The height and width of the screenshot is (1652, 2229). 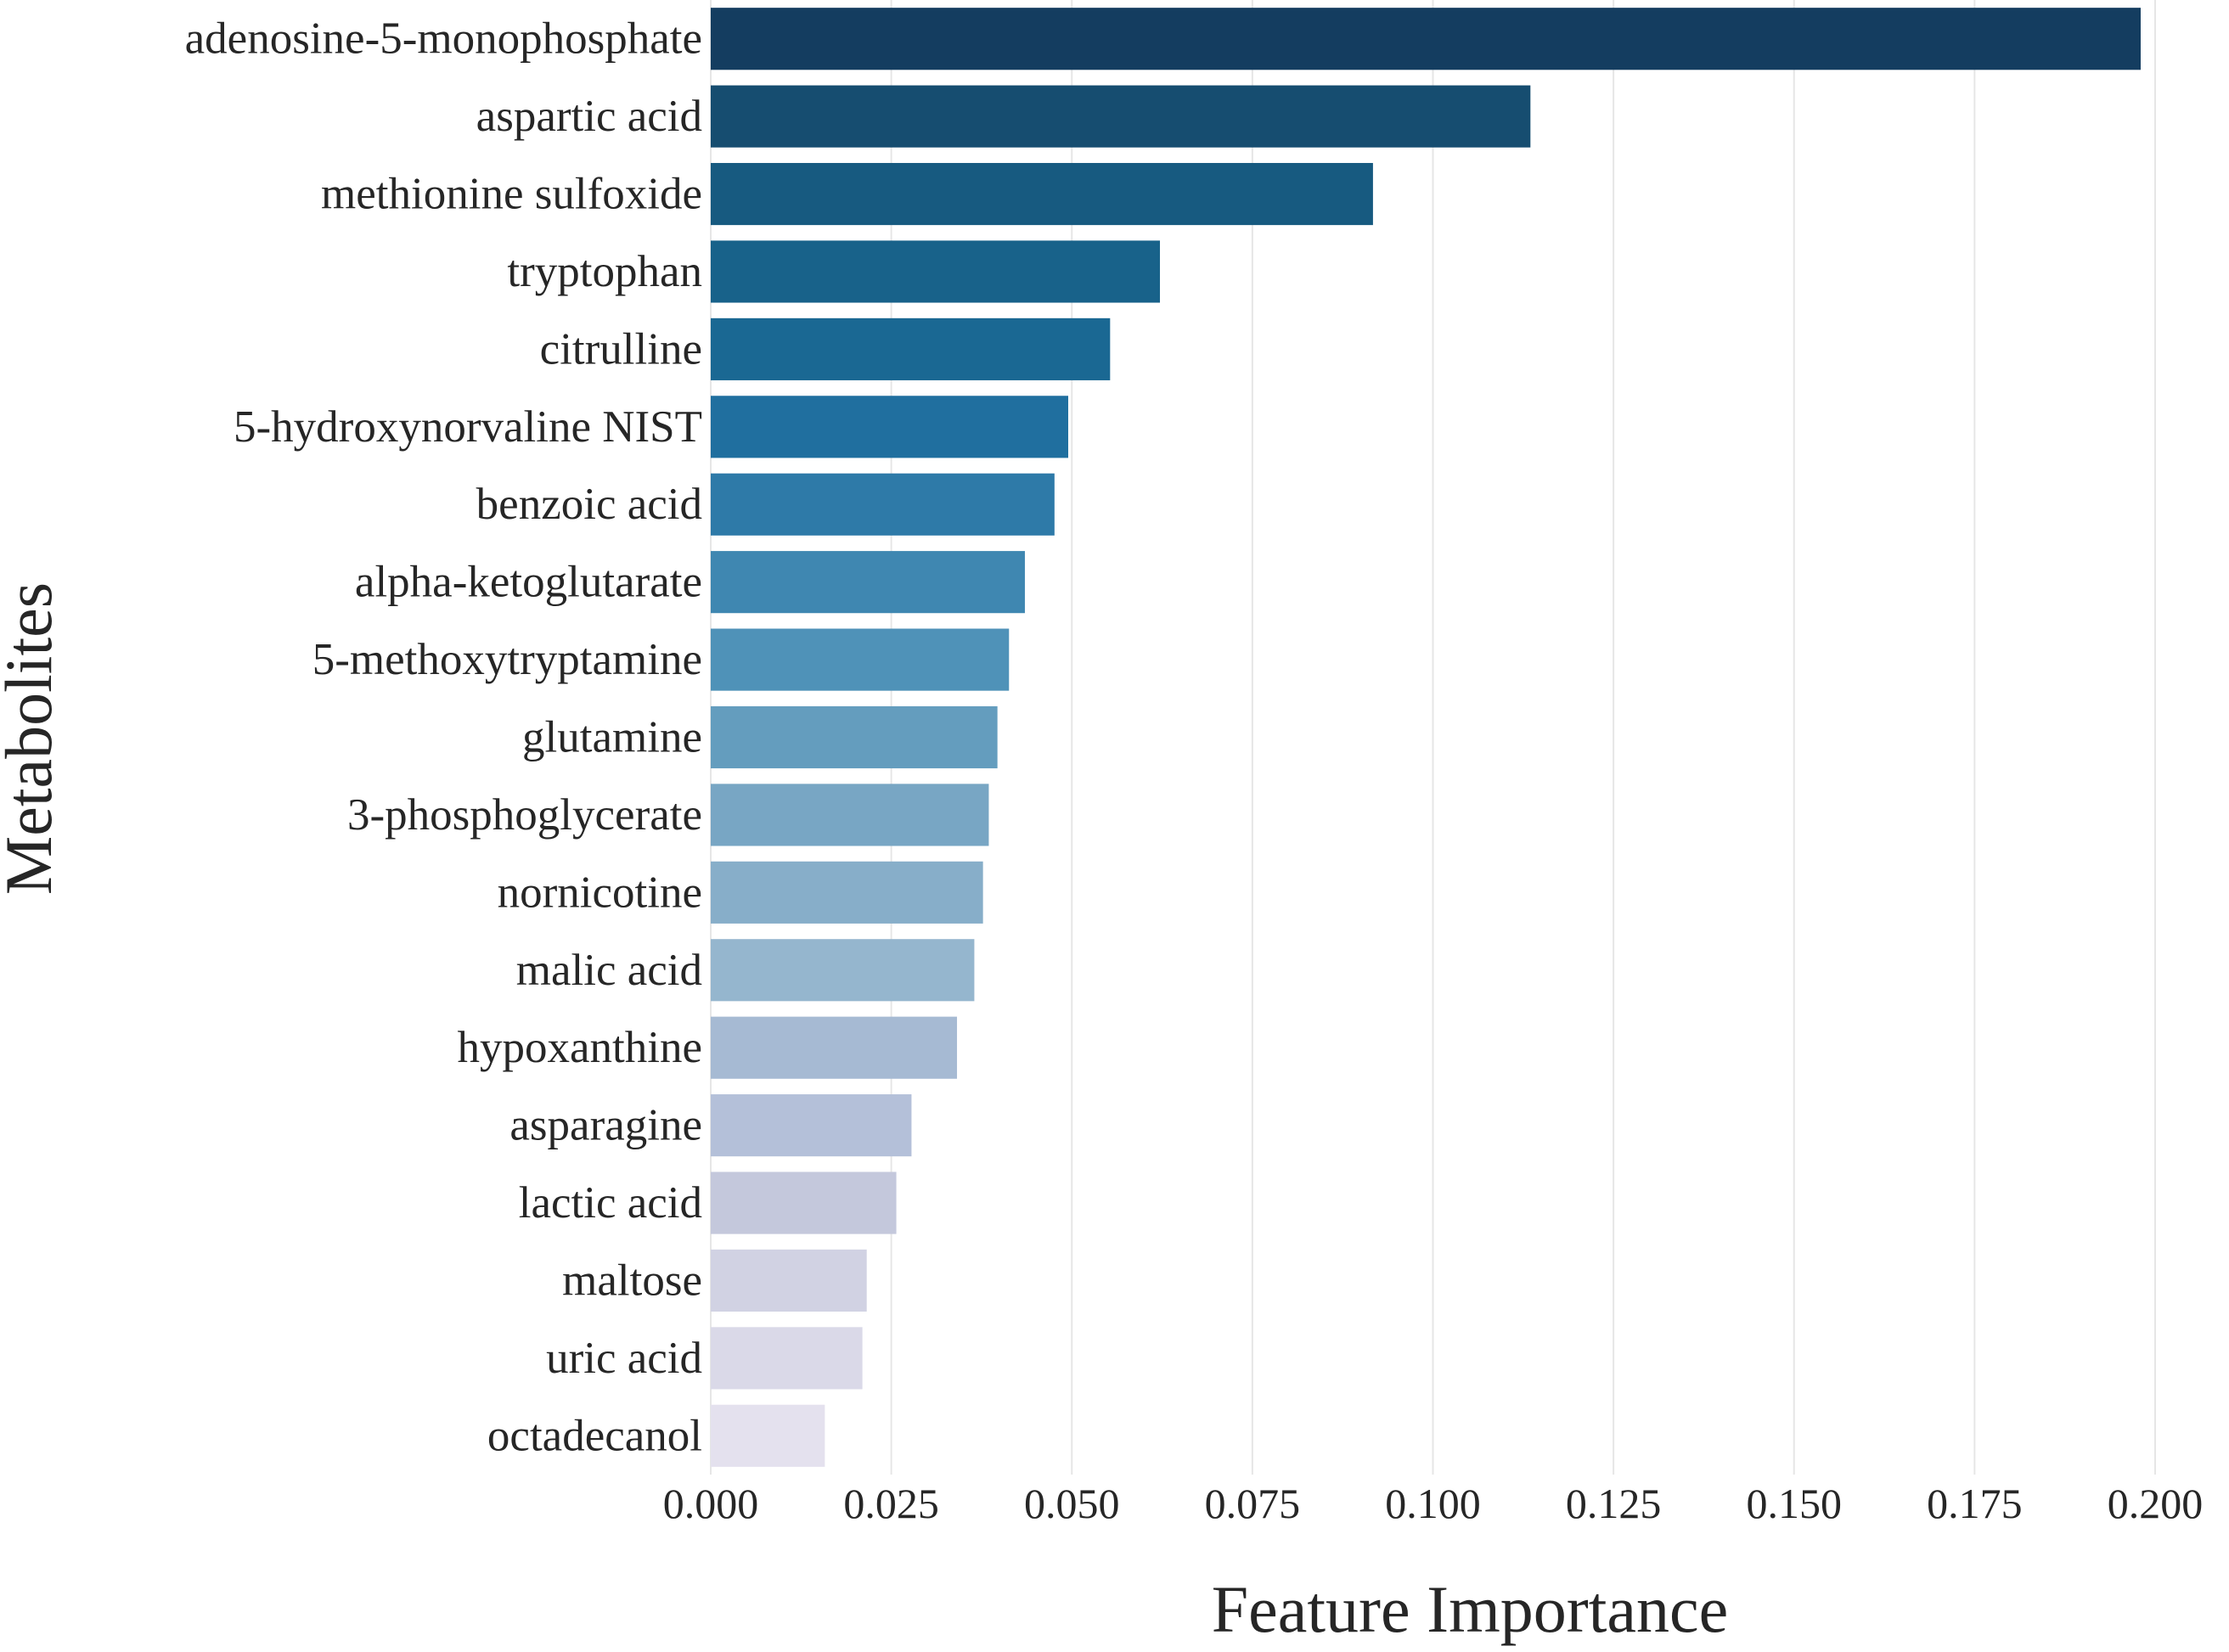 I want to click on category-label: aspartic acid, so click(x=589, y=117).